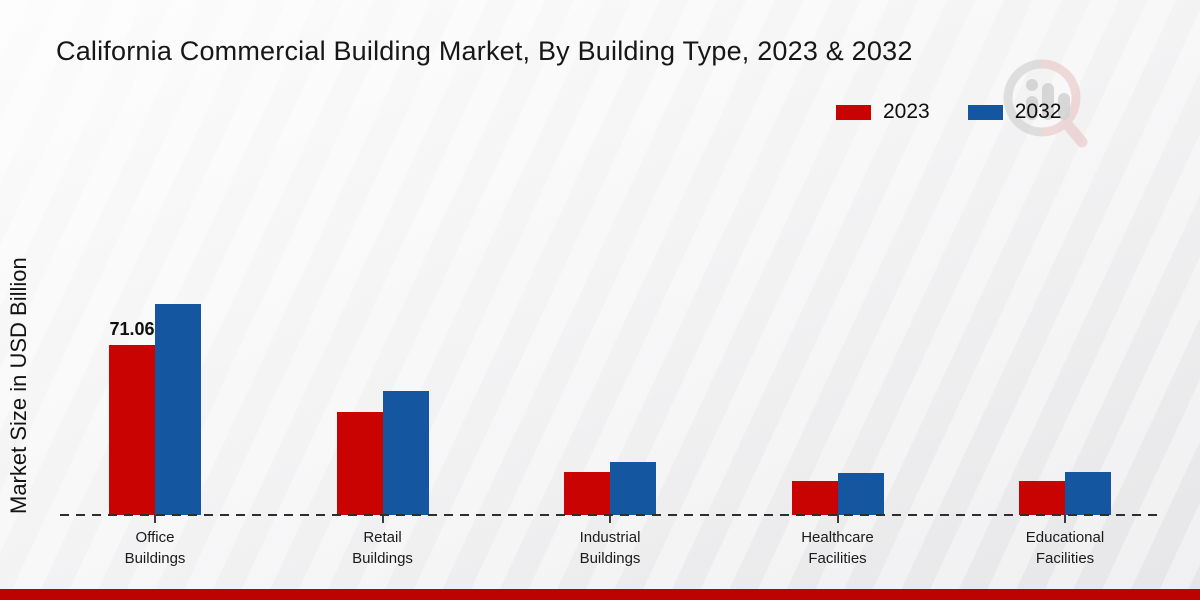  I want to click on legend-swatch-2032, so click(985, 112).